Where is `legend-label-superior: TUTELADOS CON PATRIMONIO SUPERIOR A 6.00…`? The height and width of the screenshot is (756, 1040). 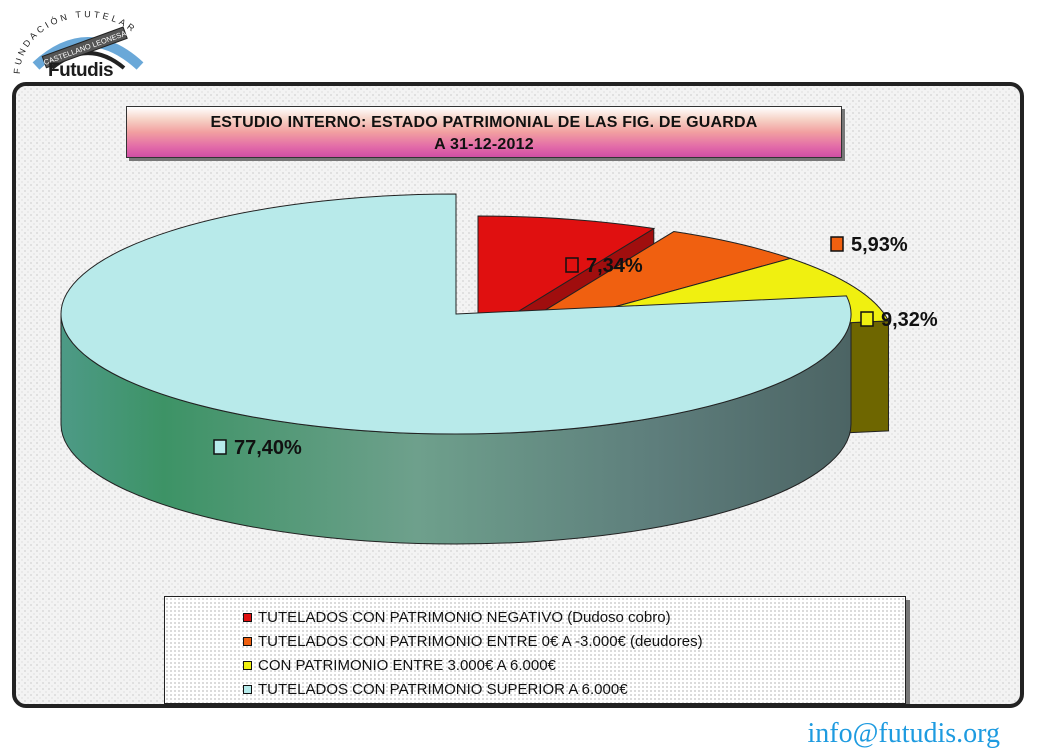 legend-label-superior: TUTELADOS CON PATRIMONIO SUPERIOR A 6.00… is located at coordinates (443, 689).